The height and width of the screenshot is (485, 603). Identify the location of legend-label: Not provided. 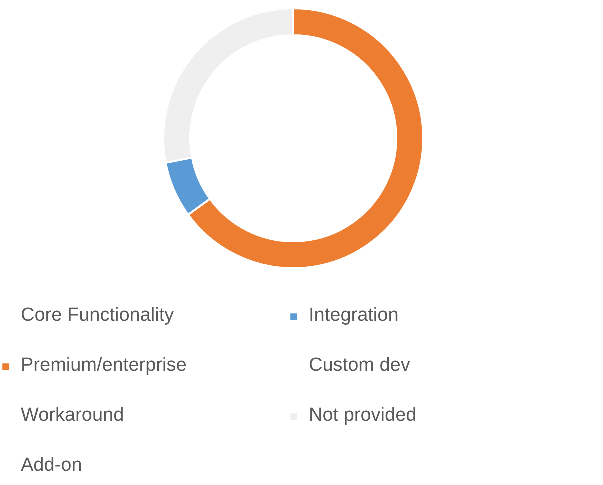
(363, 416).